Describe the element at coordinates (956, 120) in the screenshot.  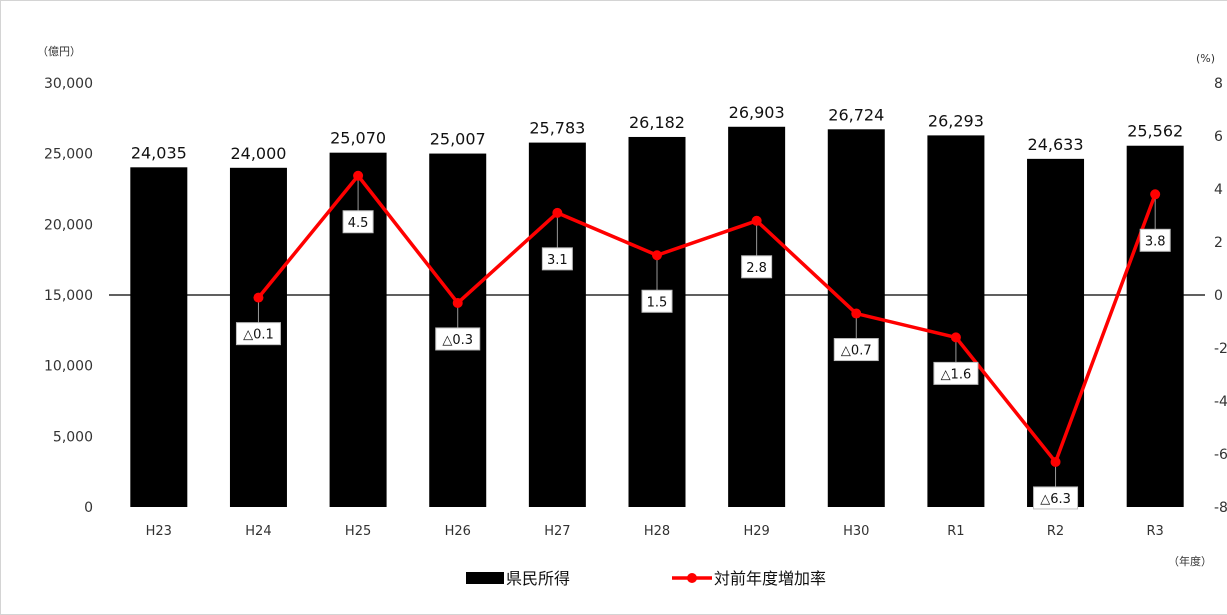
I see `income-bar-label: 26,293` at that location.